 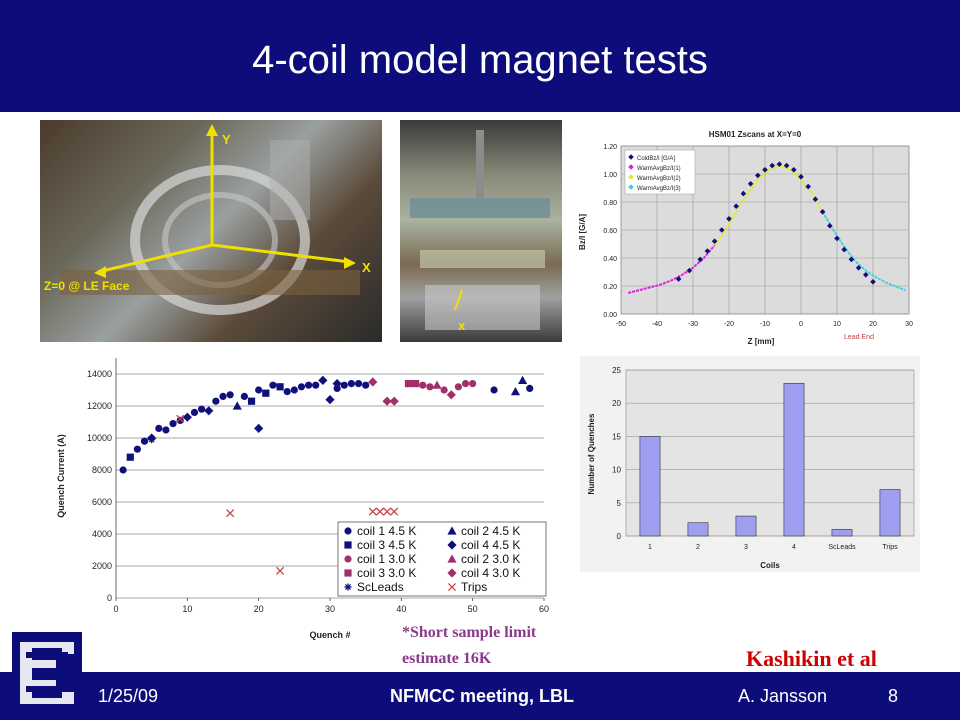 What do you see at coordinates (863, 251) in the screenshot?
I see `zscan-series-line` at bounding box center [863, 251].